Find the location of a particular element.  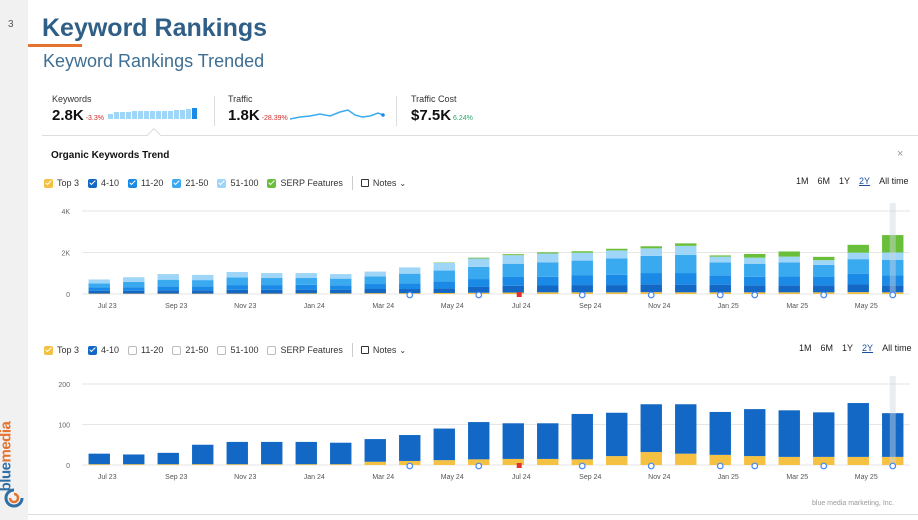

legend-item-4-10: 4-10 is located at coordinates (103, 183).